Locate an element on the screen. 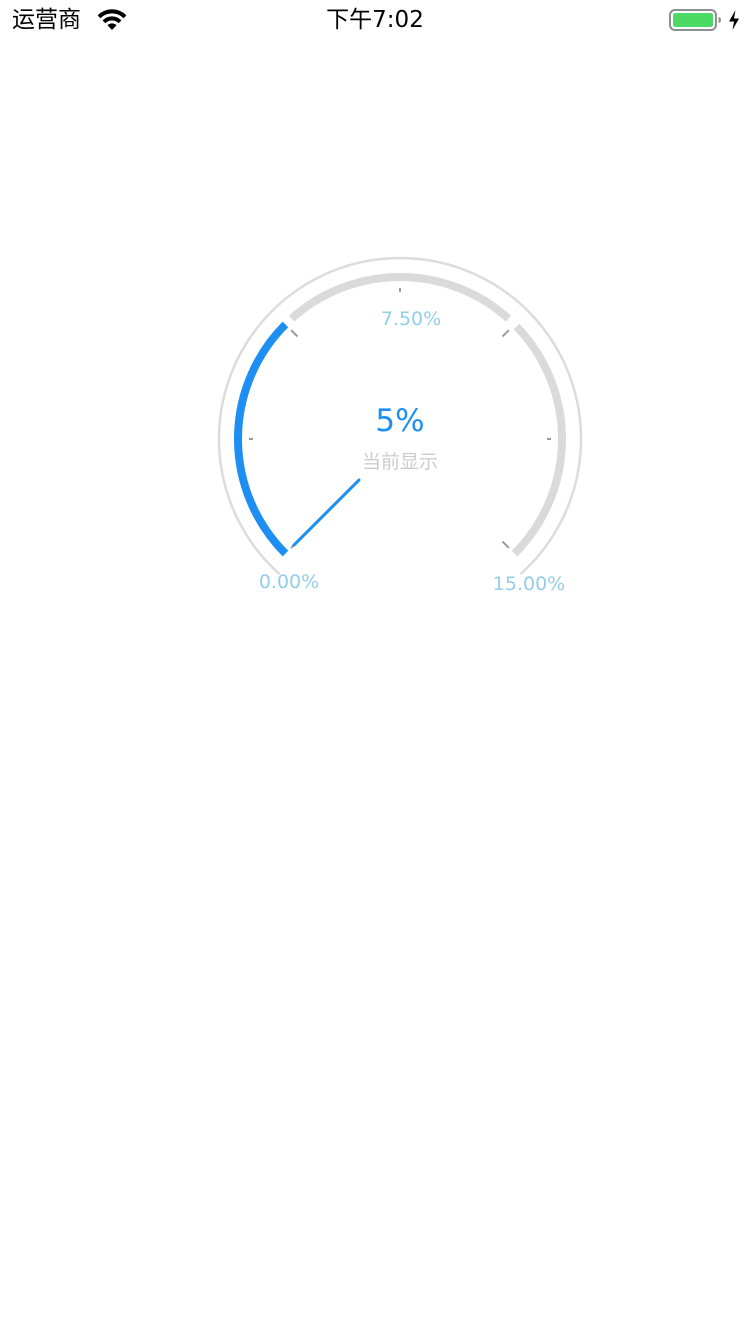  gauge-min-label: 0.00% is located at coordinates (289, 582).